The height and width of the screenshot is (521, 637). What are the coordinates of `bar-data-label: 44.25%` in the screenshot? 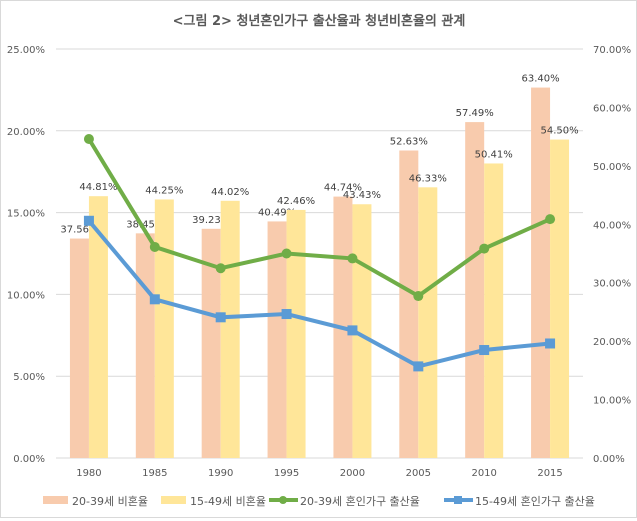 It's located at (164, 190).